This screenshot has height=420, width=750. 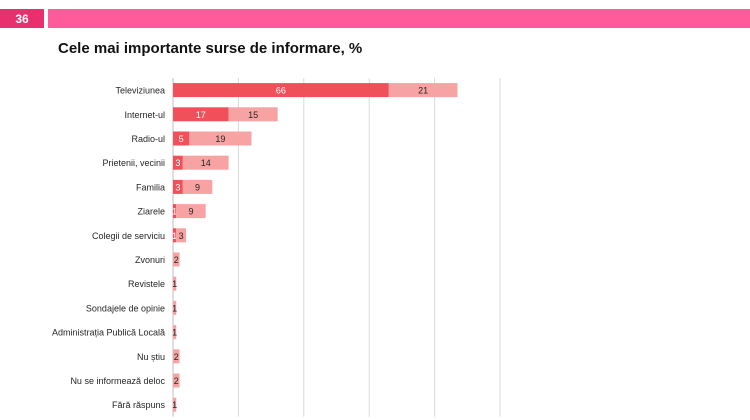 What do you see at coordinates (139, 405) in the screenshot?
I see `category-label: Fără răspuns` at bounding box center [139, 405].